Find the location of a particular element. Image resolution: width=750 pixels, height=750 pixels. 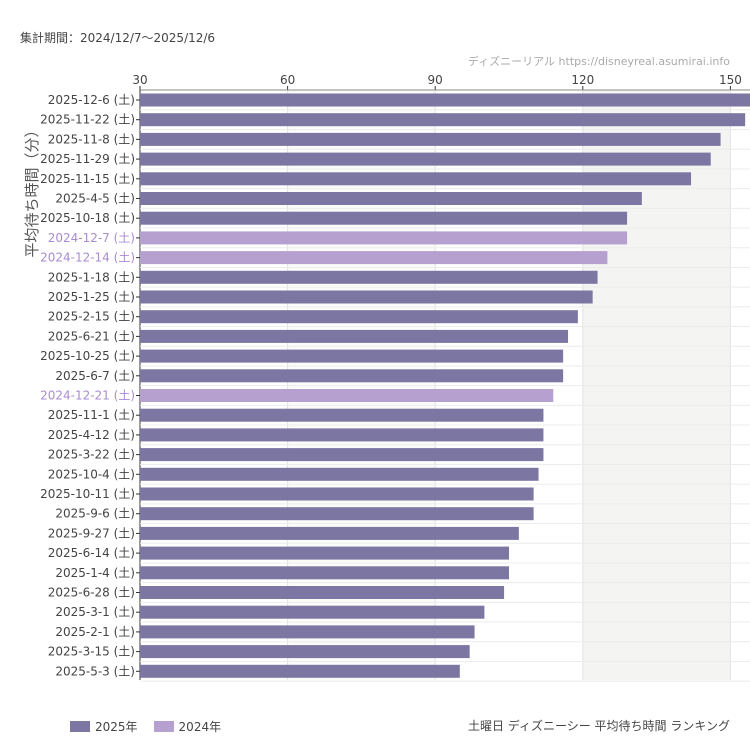

y-tick-label: 2025-1-18 (土) is located at coordinates (91, 277).